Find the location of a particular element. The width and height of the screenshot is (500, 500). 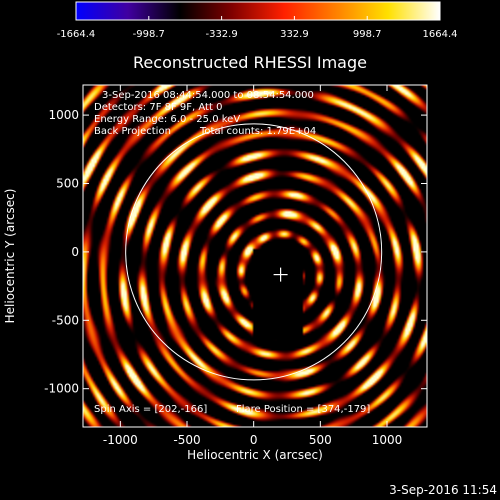

x-tick-label: -500 is located at coordinates (186, 440).